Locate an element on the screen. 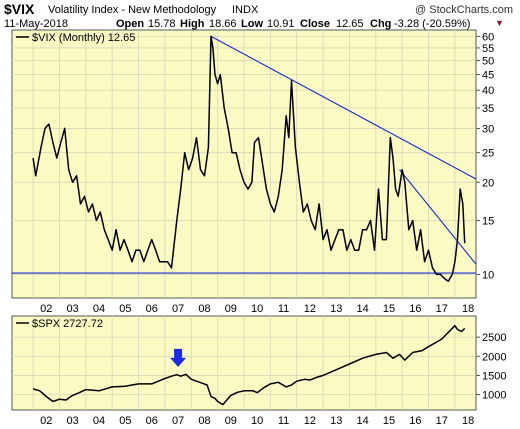  chg-label: Chg is located at coordinates (380, 24).